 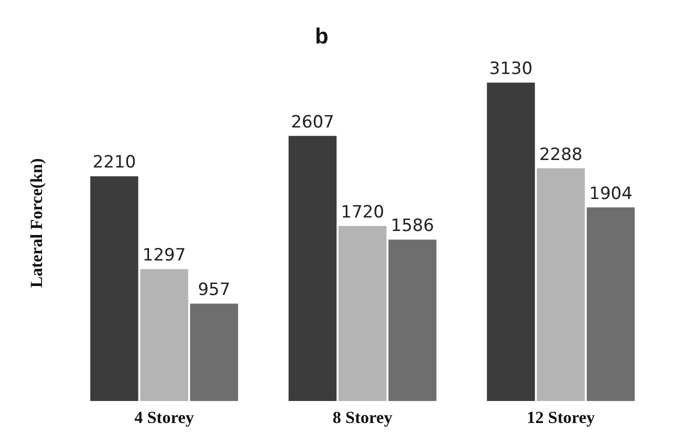 I want to click on y-axis-title: Lateral Force(kn), so click(x=36, y=223).